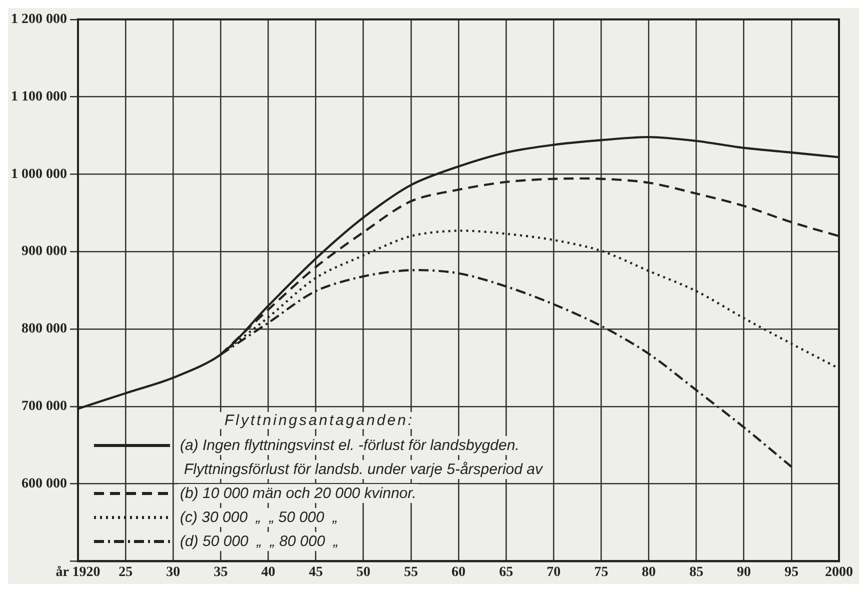 Image resolution: width=867 pixels, height=592 pixels. What do you see at coordinates (363, 572) in the screenshot?
I see `x-tick-label: 50` at bounding box center [363, 572].